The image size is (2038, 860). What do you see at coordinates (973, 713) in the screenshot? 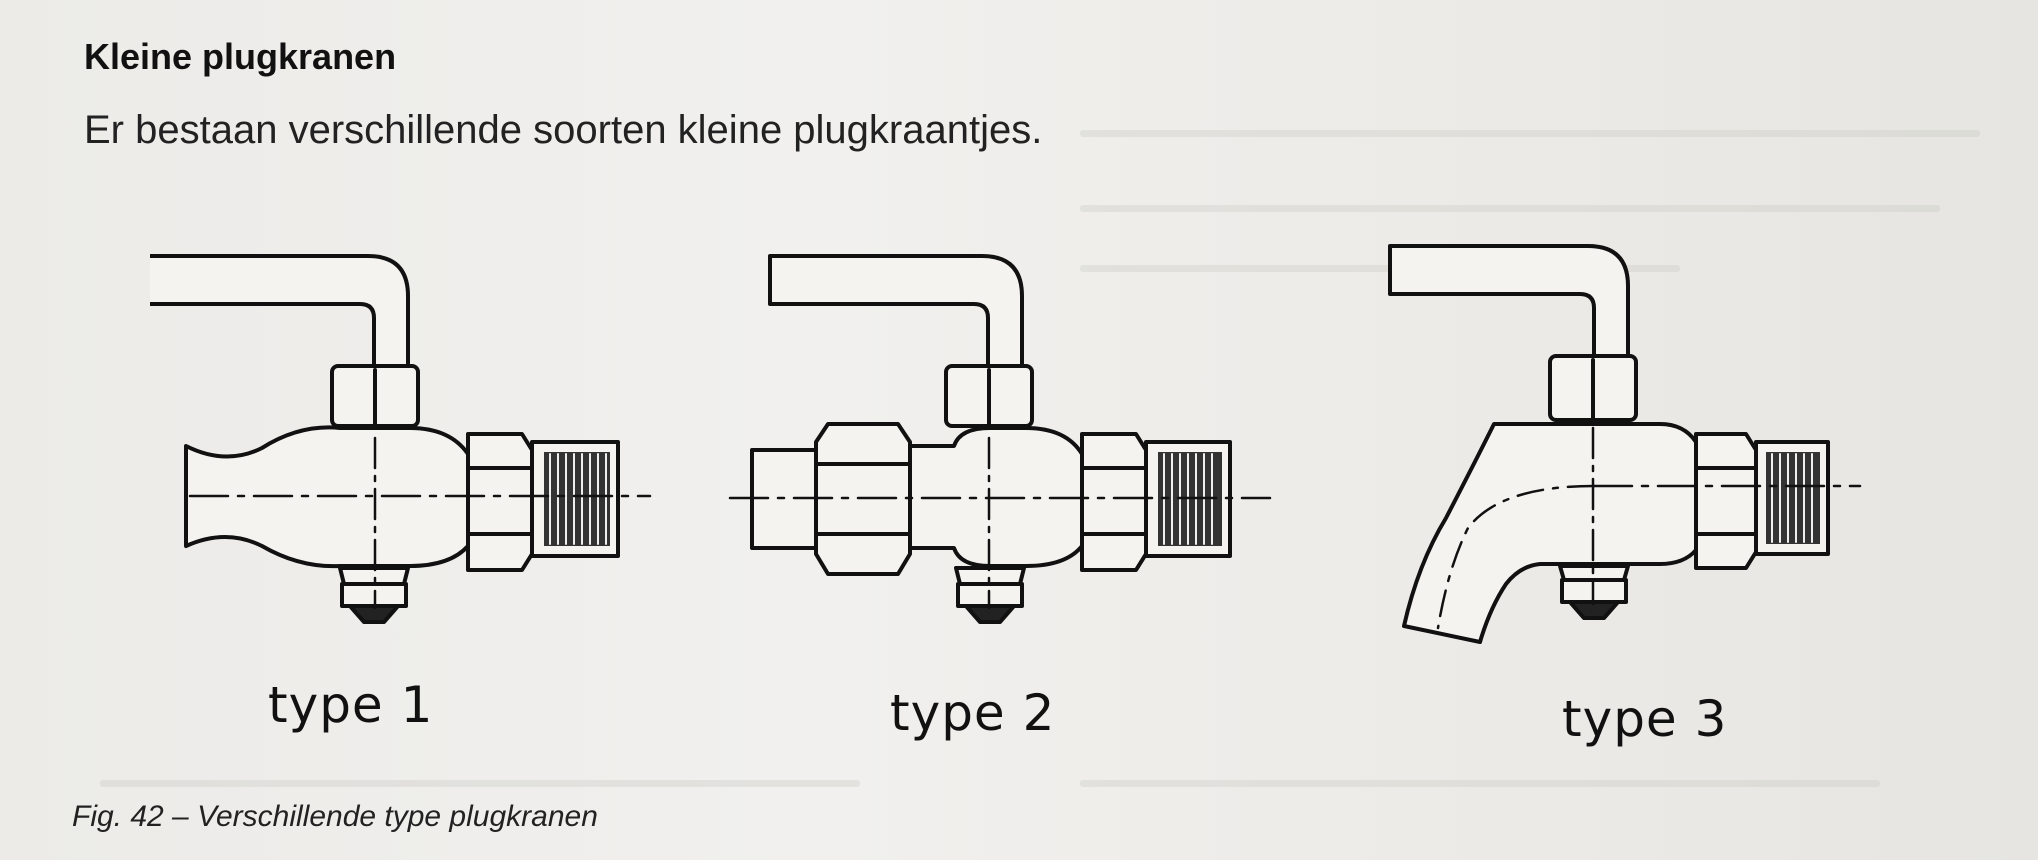
I see `type-label-2: type 2` at bounding box center [973, 713].